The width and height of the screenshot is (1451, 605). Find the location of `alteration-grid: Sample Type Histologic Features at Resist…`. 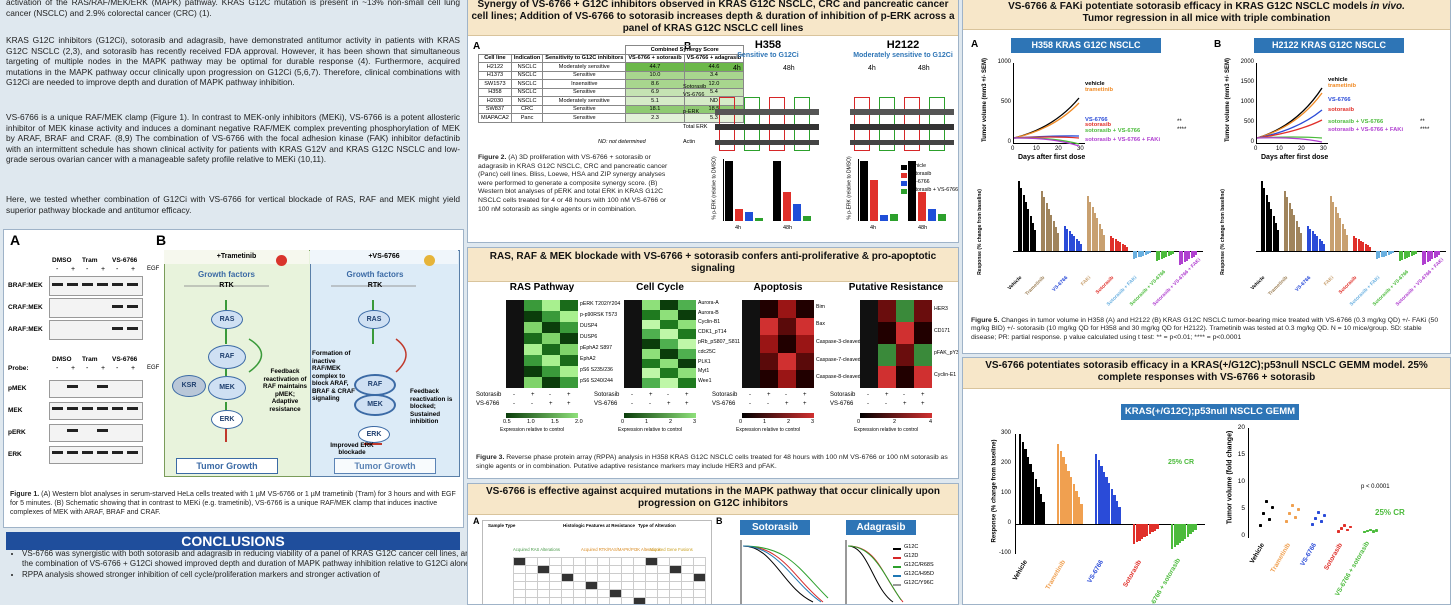

alteration-grid: Sample Type Histologic Features at Resist… is located at coordinates (597, 562).